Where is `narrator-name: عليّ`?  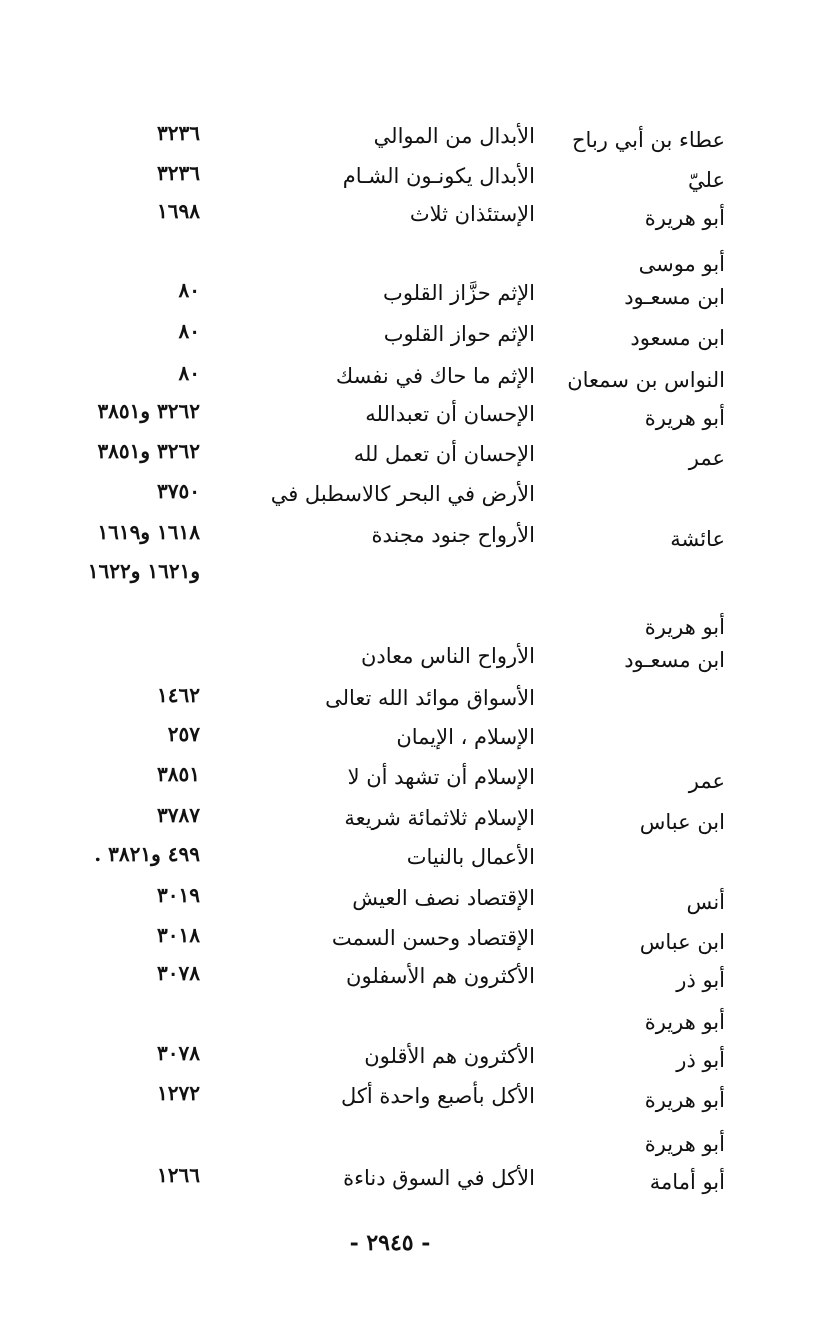
narrator-name: عليّ is located at coordinates (706, 180).